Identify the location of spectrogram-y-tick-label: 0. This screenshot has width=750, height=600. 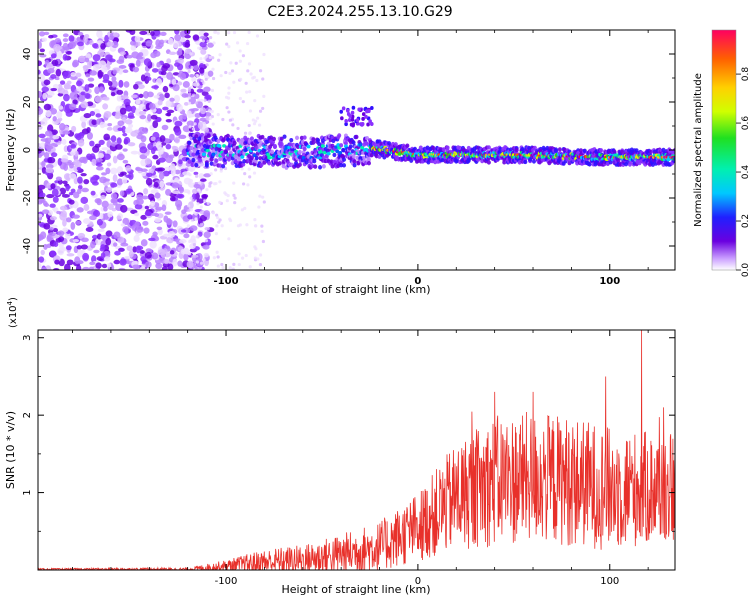
(27, 150).